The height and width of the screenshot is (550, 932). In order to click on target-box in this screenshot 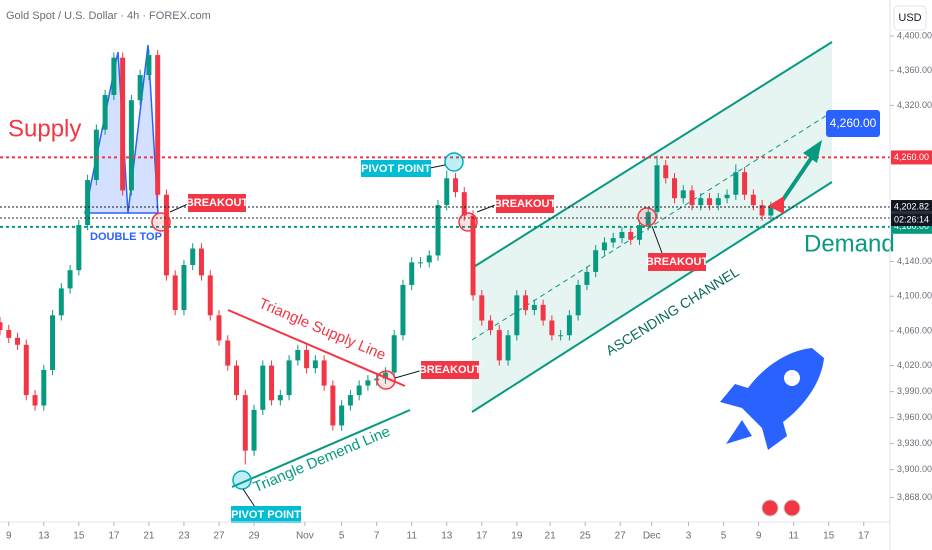, I will do `click(853, 123)`.